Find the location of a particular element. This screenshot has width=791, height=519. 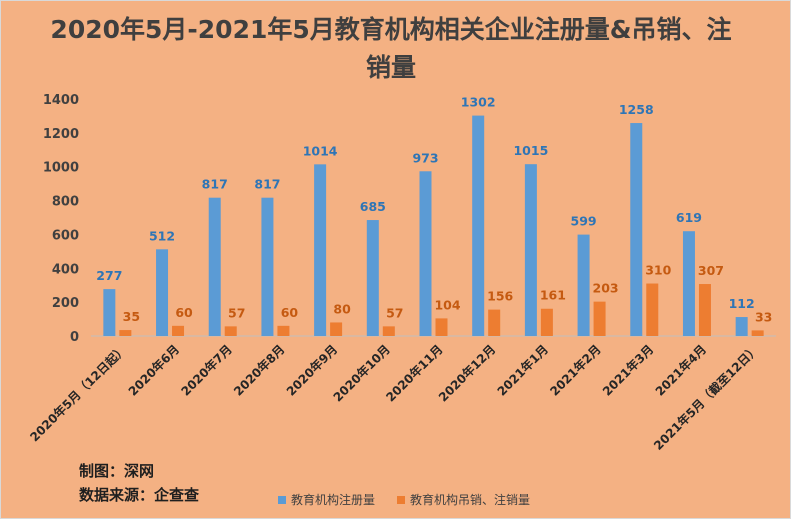

y-tick-label: 0 is located at coordinates (74, 337).